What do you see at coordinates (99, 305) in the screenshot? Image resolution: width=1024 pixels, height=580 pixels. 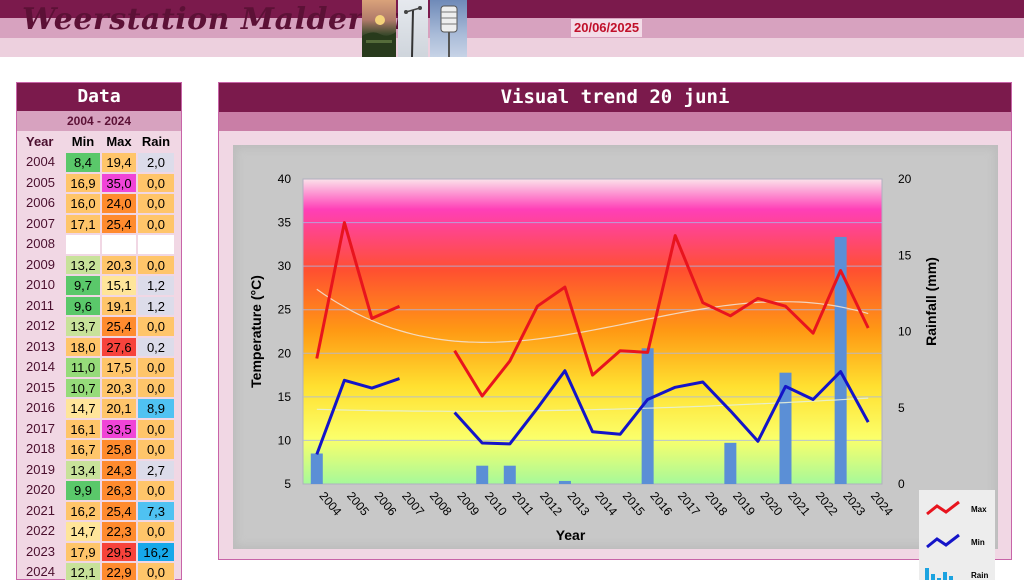 I see `table-row: 2011 9,6 19,1 1,2` at bounding box center [99, 305].